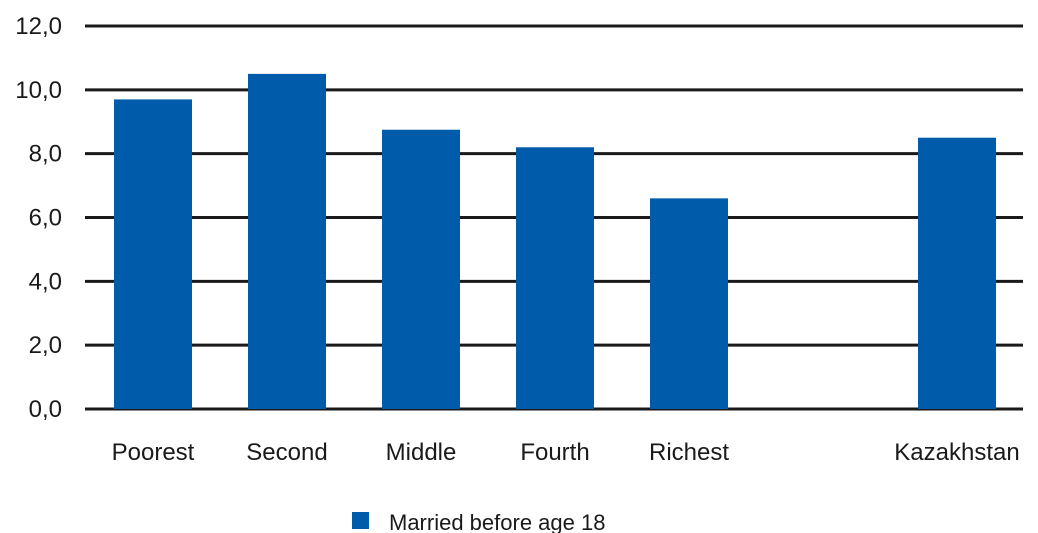  What do you see at coordinates (497, 521) in the screenshot?
I see `legend-label: Married before age 18` at bounding box center [497, 521].